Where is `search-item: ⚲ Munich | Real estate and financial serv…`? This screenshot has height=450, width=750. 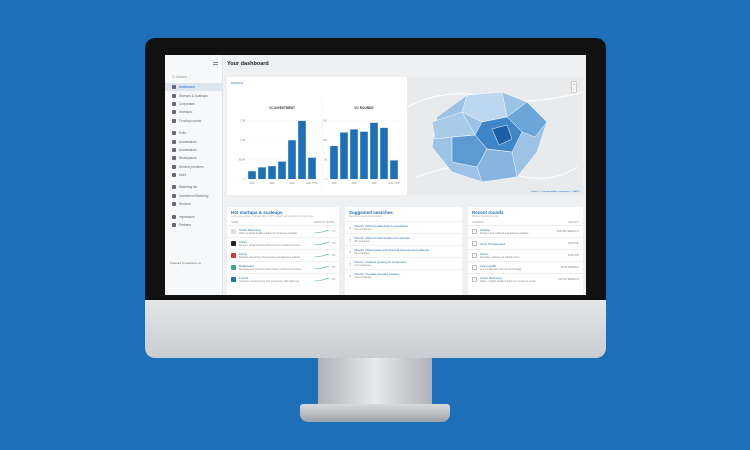 search-item: ⚲ Munich | Real estate and financial serv… is located at coordinates (403, 251).